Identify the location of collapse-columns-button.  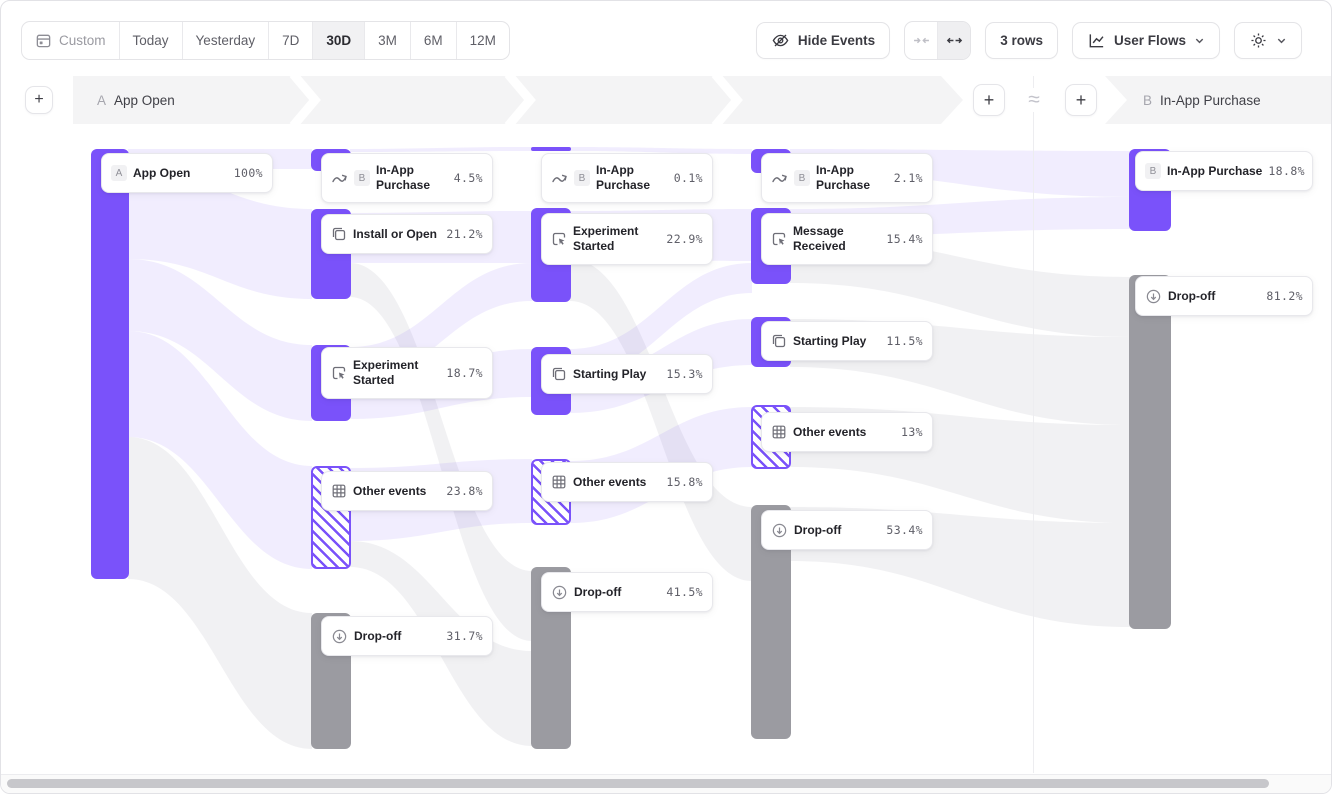
(922, 40).